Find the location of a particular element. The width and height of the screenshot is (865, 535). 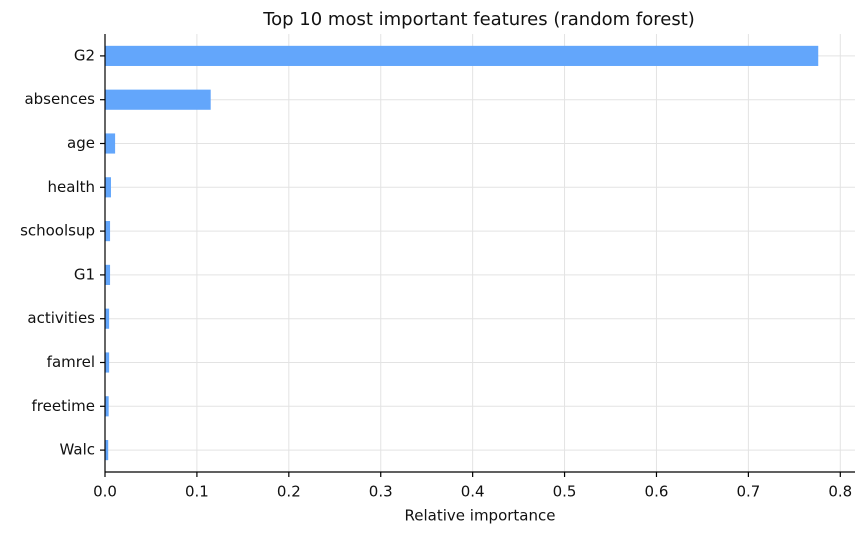

y-tick-label: G2 is located at coordinates (84, 55).